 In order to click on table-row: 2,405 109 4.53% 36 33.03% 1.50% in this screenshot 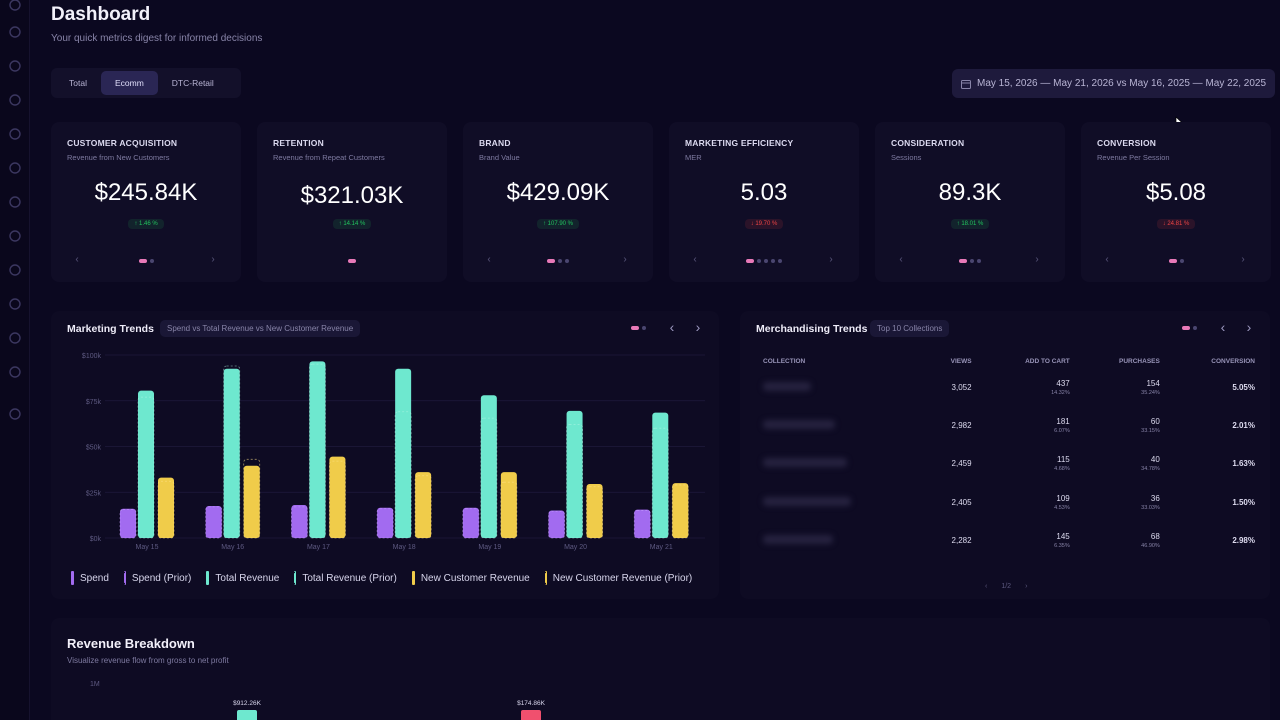, I will do `click(1006, 502)`.